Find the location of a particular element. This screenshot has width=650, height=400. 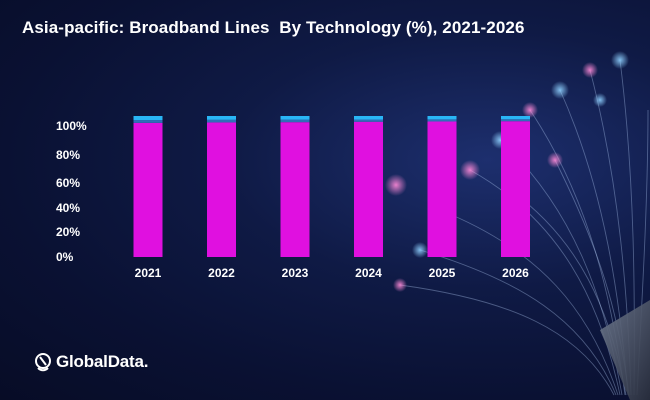

x-tick-label: 2021 is located at coordinates (148, 273).